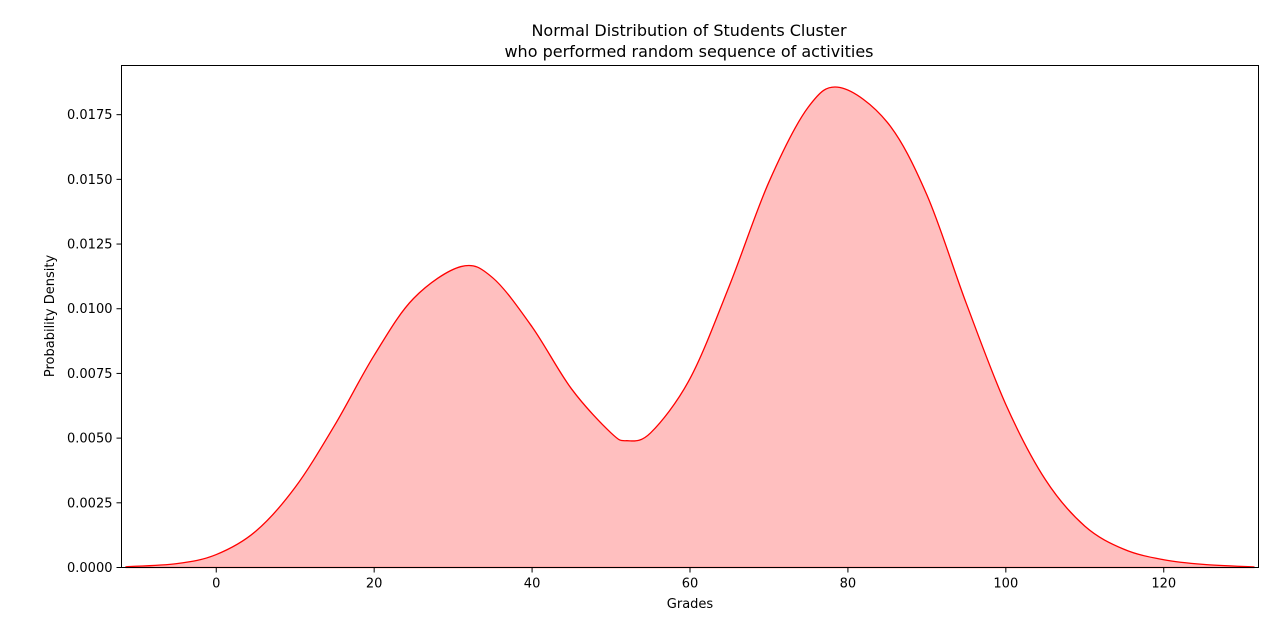  Describe the element at coordinates (532, 584) in the screenshot. I see `x-tick-label: 40` at that location.